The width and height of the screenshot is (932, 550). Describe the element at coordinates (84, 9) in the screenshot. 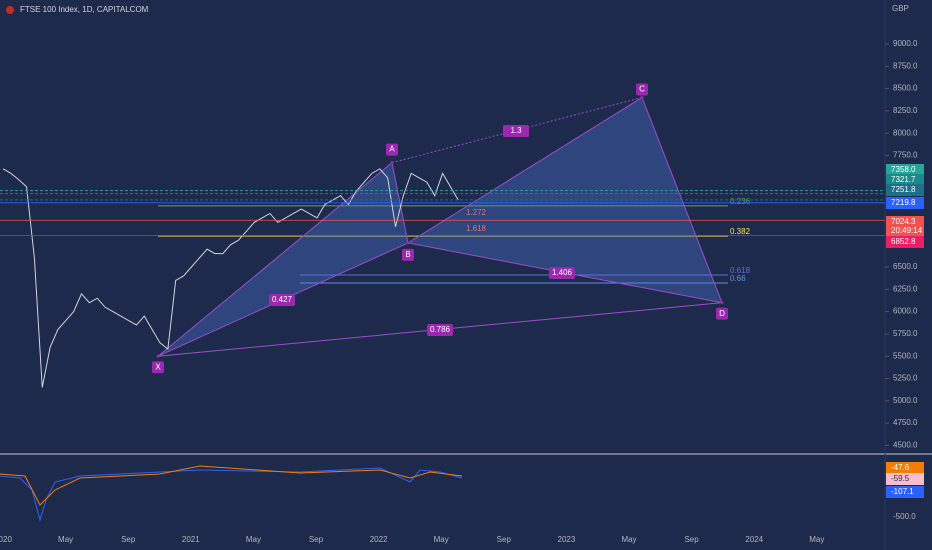

I see `symbol-title: FTSE 100 Index, 1D, CAPITALCOM` at that location.